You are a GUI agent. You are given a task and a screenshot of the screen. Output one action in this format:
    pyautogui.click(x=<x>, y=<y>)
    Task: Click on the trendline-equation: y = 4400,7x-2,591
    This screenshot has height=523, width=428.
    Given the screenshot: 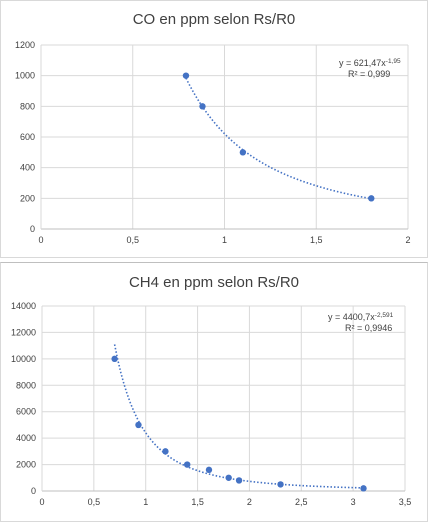 What is the action you would take?
    pyautogui.click(x=361, y=317)
    